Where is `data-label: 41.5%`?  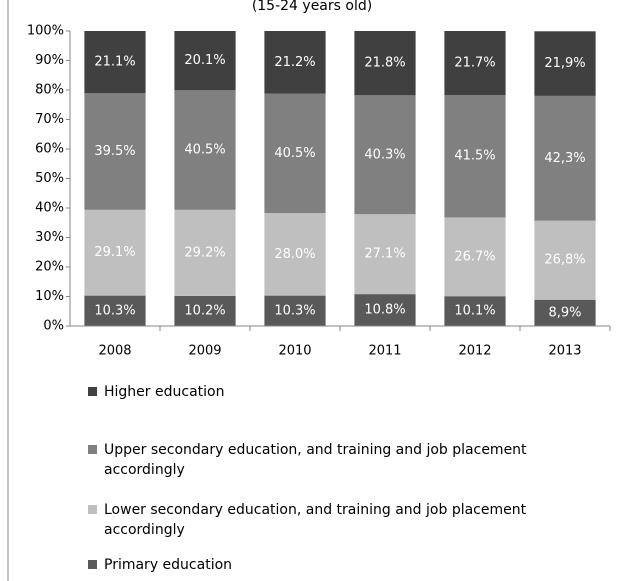 data-label: 41.5% is located at coordinates (474, 156).